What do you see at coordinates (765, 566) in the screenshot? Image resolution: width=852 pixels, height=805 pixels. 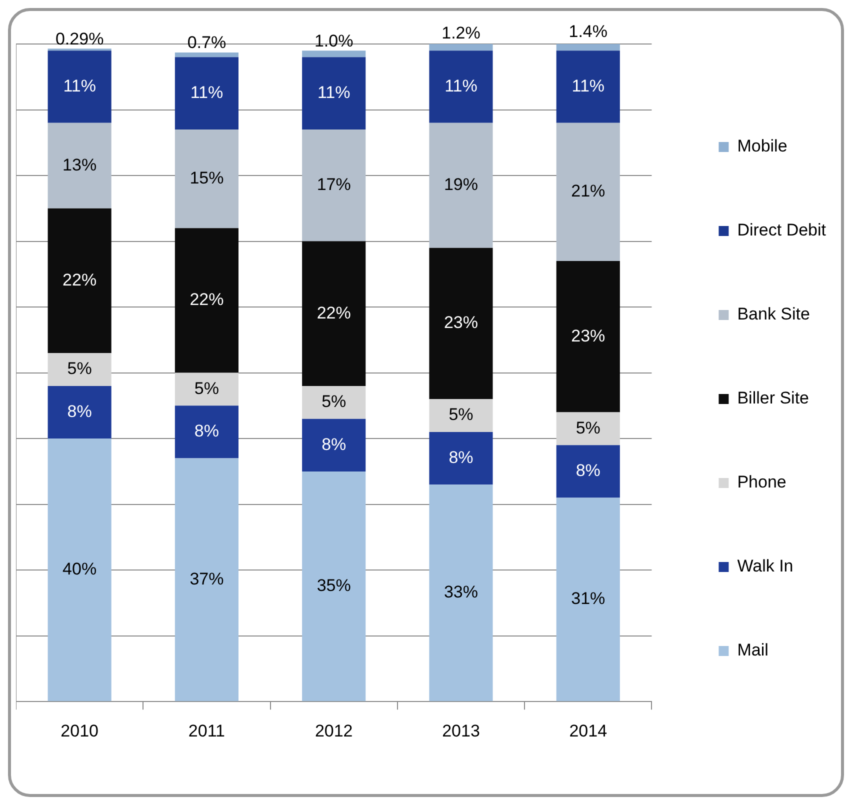 I see `legend-label: Walk In` at bounding box center [765, 566].